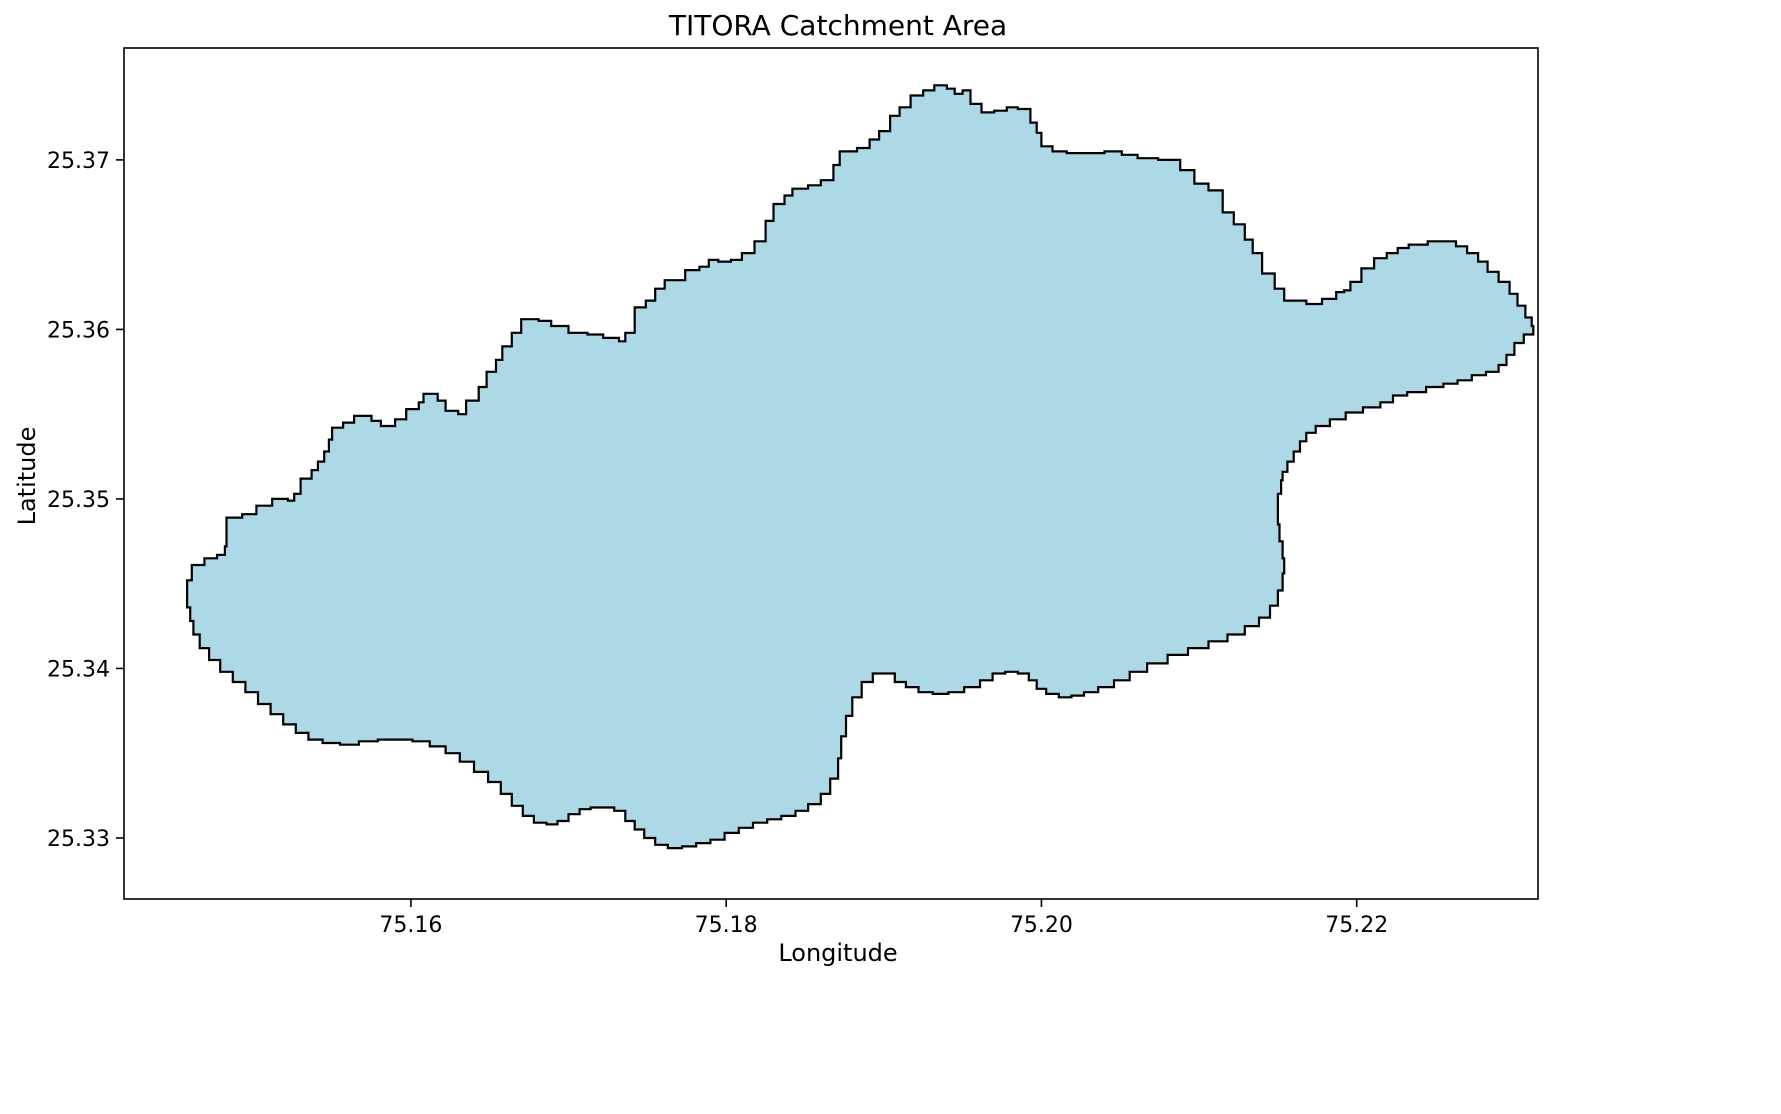 The image size is (1781, 1114). I want to click on y-axis-ticks: 25.33 25.34 25.35 25.36 25.37, so click(85, 500).